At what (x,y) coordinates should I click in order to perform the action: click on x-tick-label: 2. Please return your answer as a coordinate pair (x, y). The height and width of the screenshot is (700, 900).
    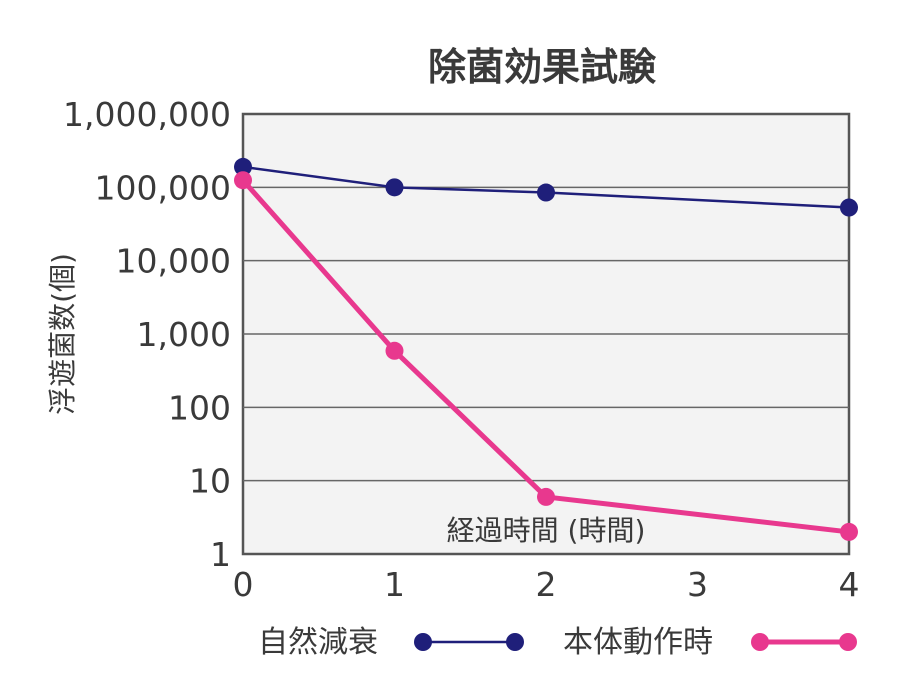
    Looking at the image, I should click on (546, 584).